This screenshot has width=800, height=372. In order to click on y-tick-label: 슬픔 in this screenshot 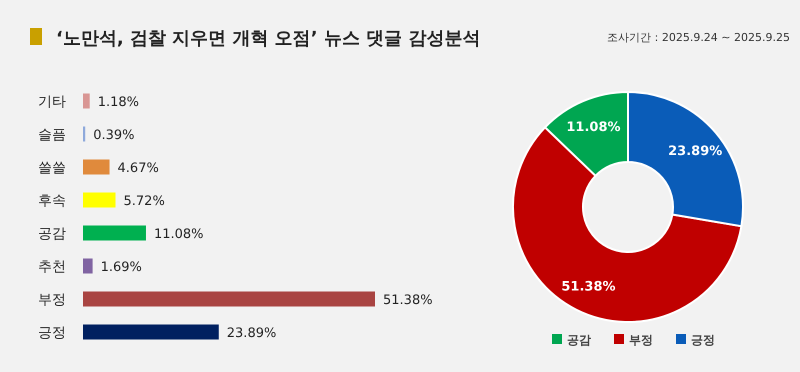, I will do `click(52, 135)`.